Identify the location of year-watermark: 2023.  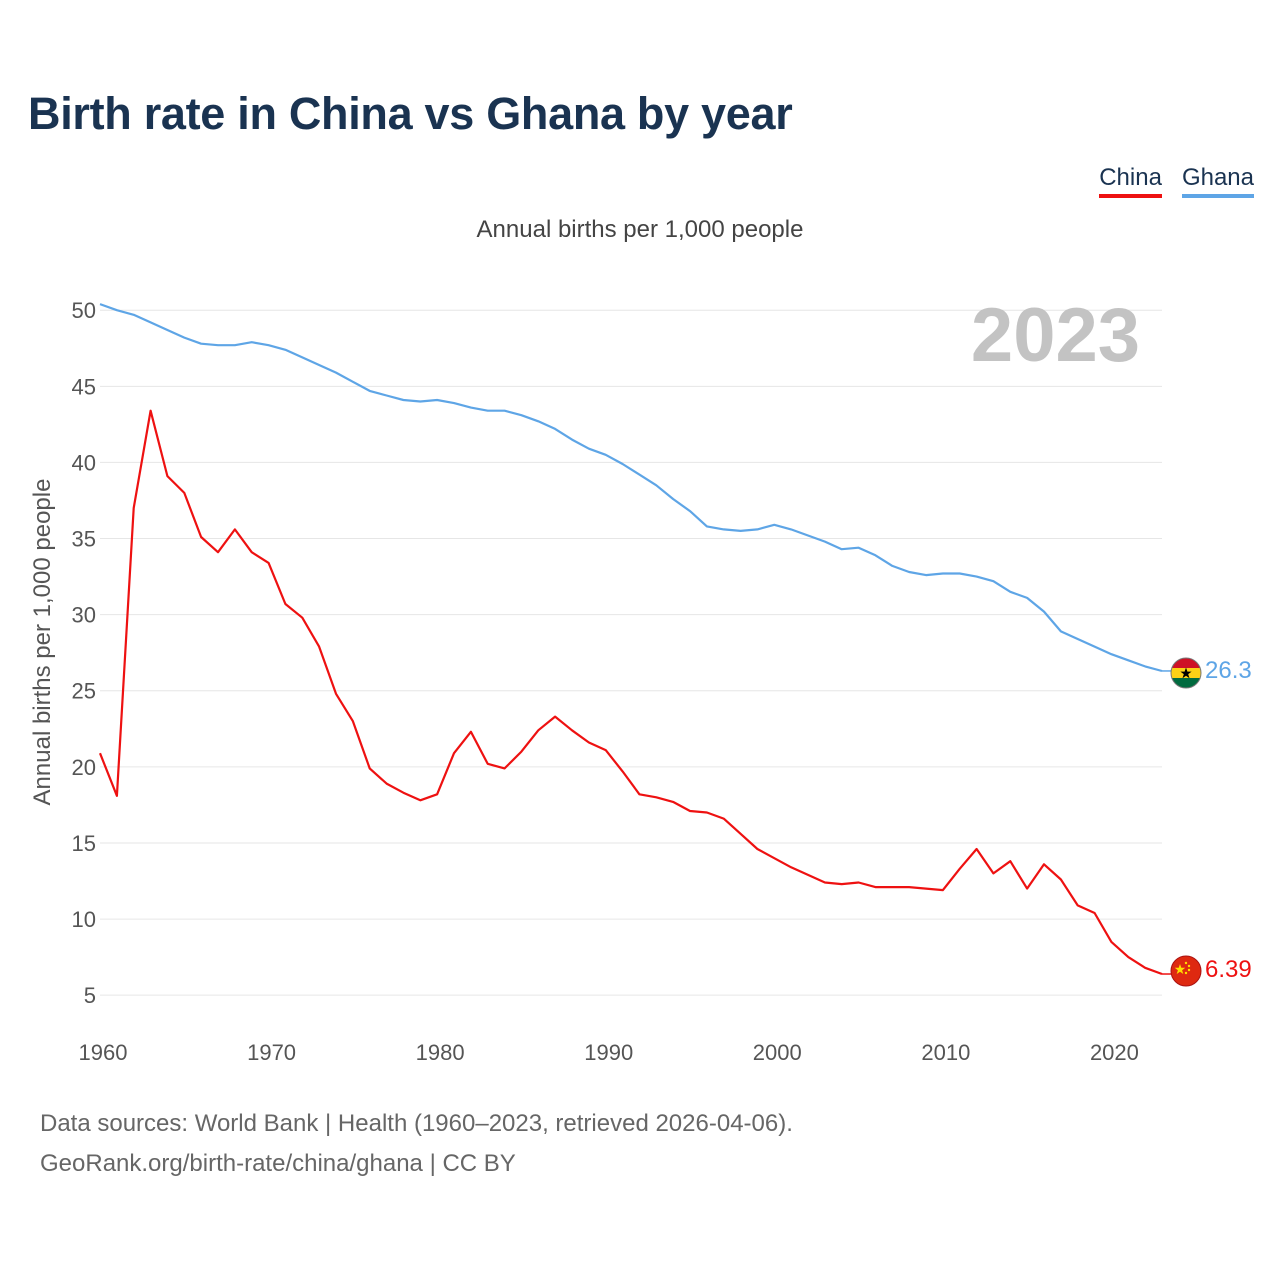
(1055, 335).